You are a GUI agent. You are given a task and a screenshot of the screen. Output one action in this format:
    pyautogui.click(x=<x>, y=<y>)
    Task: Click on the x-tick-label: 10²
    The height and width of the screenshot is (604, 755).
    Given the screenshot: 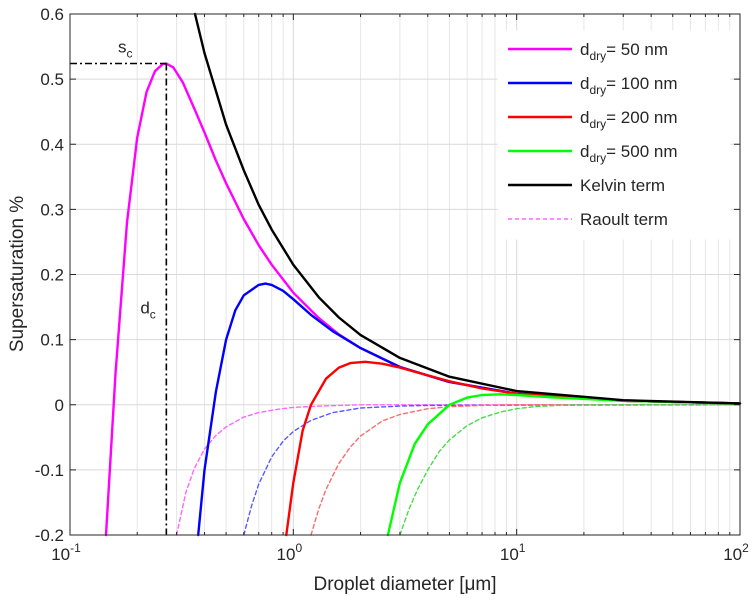 What is the action you would take?
    pyautogui.click(x=736, y=552)
    